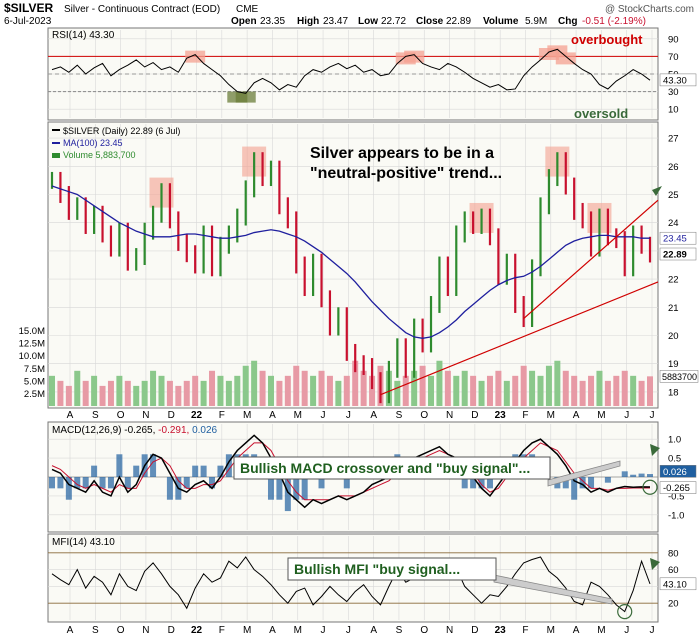 This screenshot has width=700, height=639. Describe the element at coordinates (171, 630) in the screenshot. I see `x-axis-label-bottom: D` at that location.